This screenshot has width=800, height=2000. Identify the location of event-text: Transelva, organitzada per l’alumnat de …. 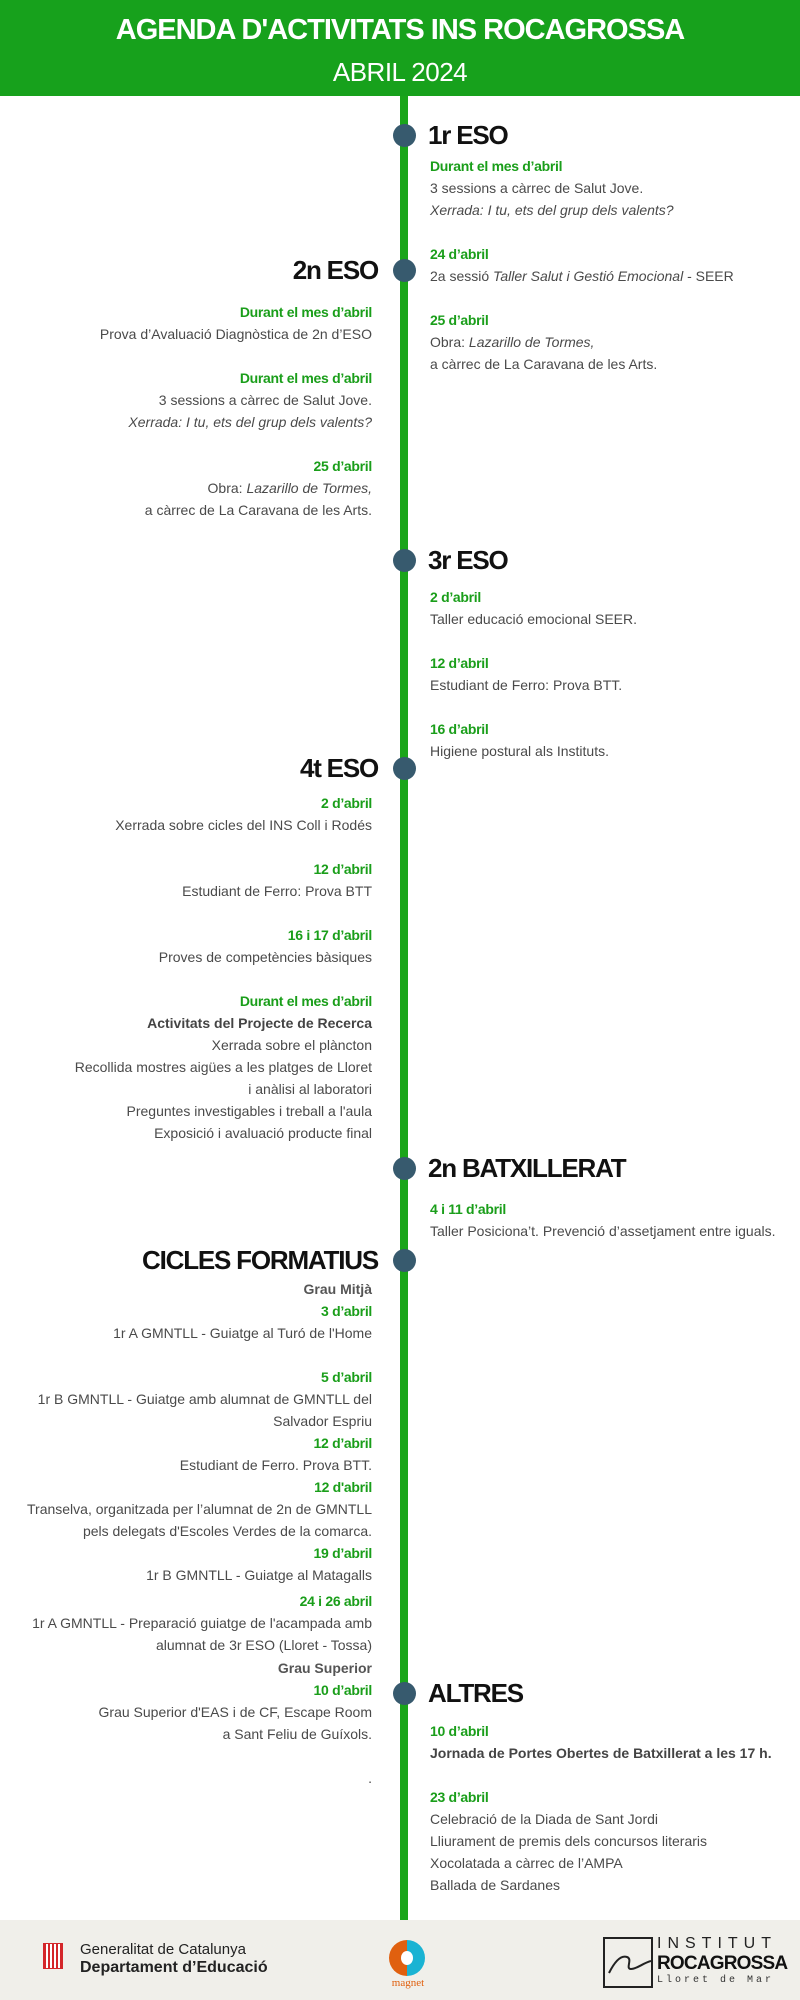
(199, 1509).